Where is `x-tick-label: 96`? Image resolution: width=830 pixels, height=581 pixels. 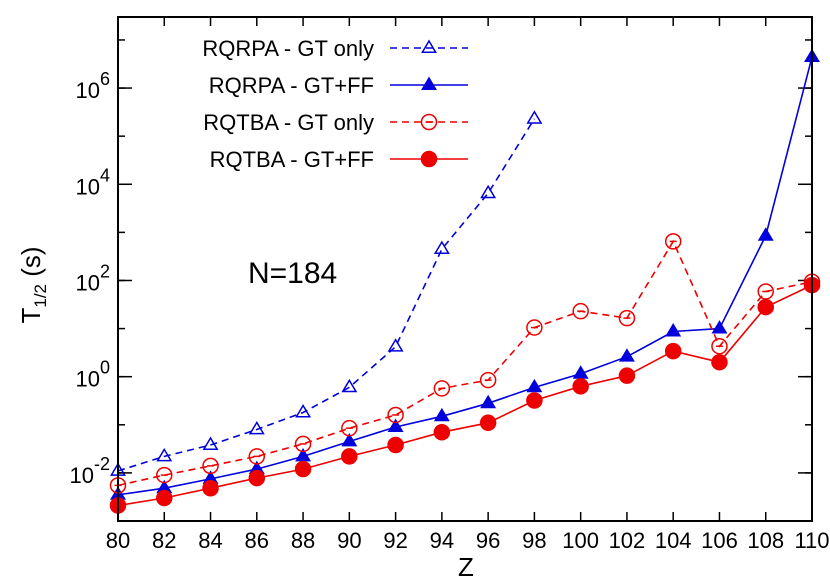 x-tick-label: 96 is located at coordinates (488, 540).